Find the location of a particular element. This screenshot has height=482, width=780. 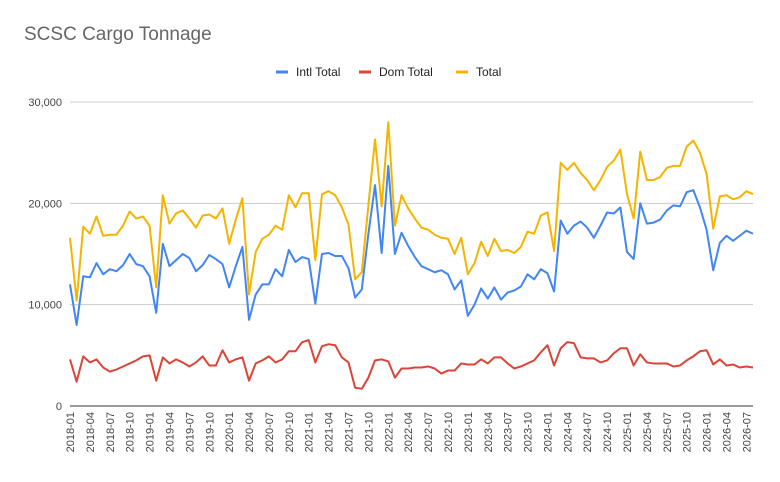

x-tick-label: 2021-01 is located at coordinates (310, 432).